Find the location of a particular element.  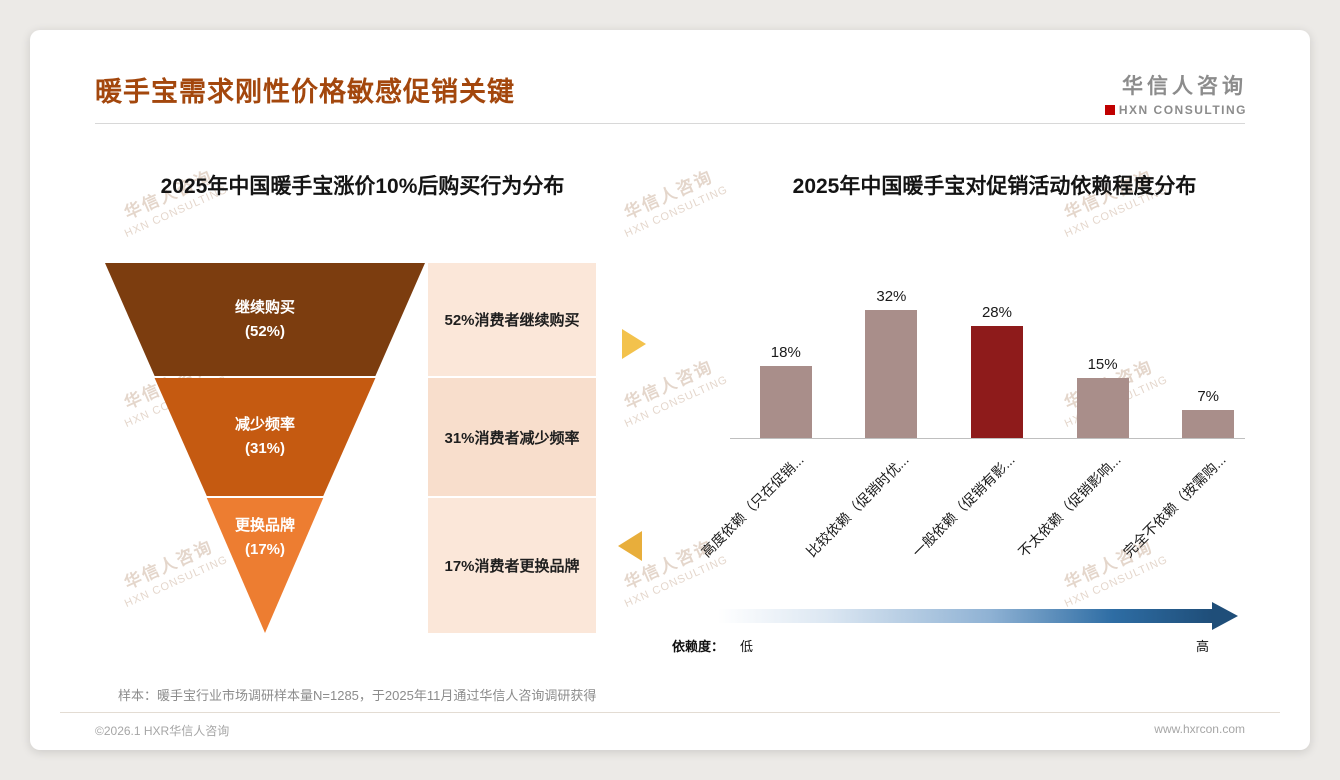

bar-value-label: 18% is located at coordinates (785, 352).